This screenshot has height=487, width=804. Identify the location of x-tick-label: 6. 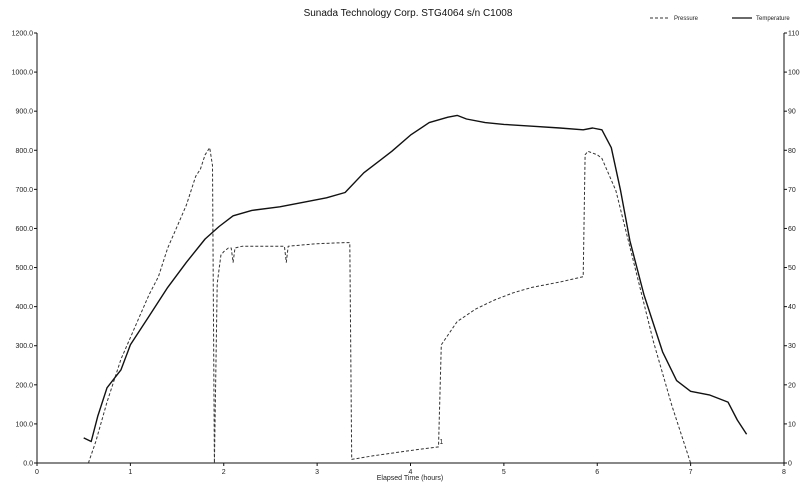
(597, 472).